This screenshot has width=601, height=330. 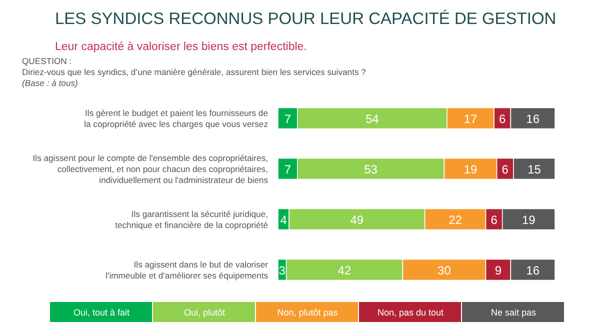 I want to click on y-tick-label: Ils agissent dans le but de valoriser l'immeuble et d'améliorer ses équipements, so click(x=187, y=269).